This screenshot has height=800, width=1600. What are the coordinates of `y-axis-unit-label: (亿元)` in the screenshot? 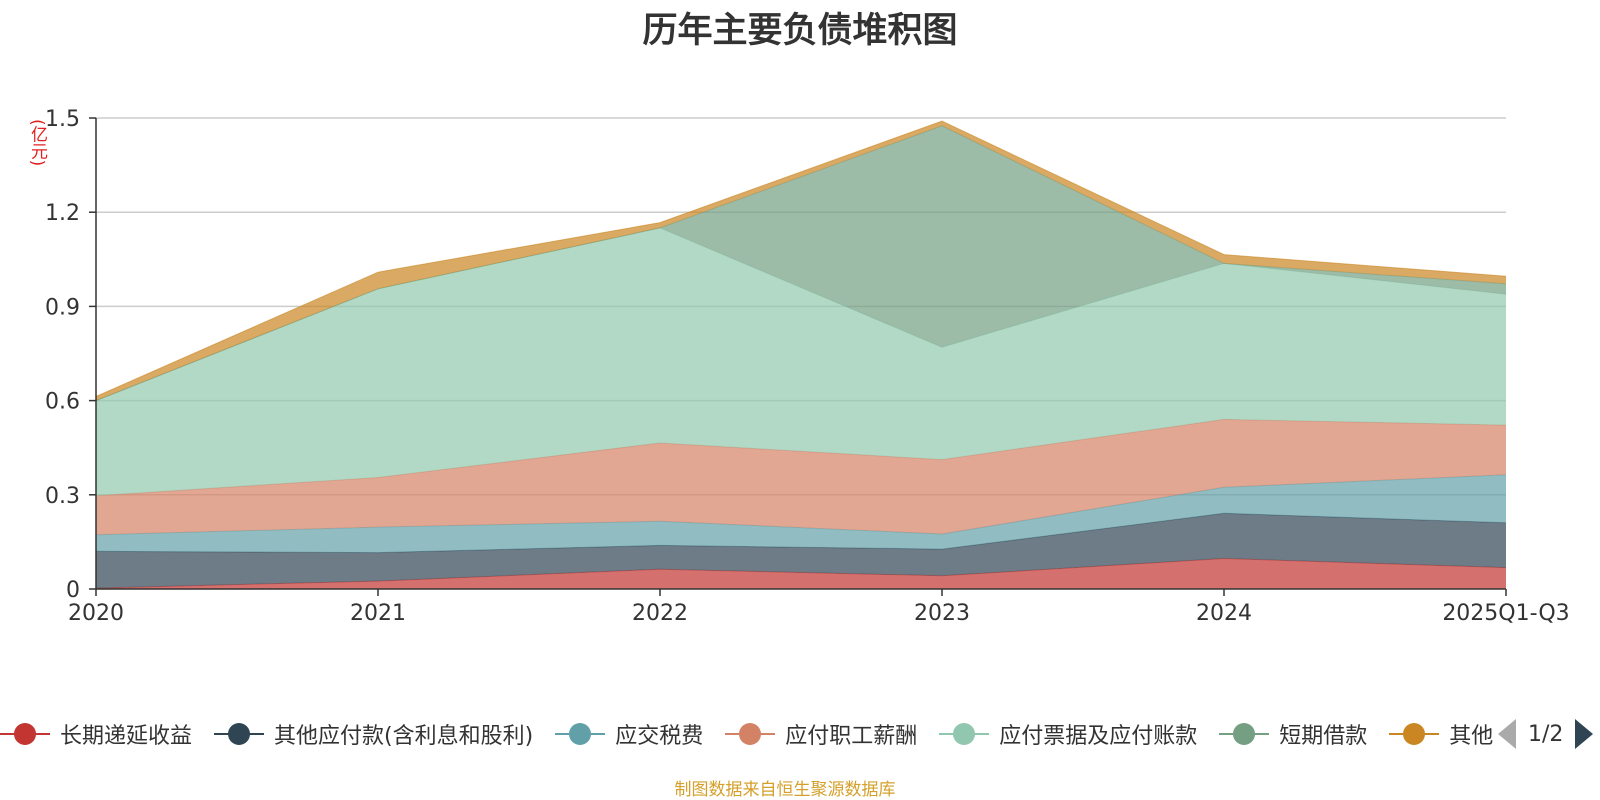 It's located at (37, 143).